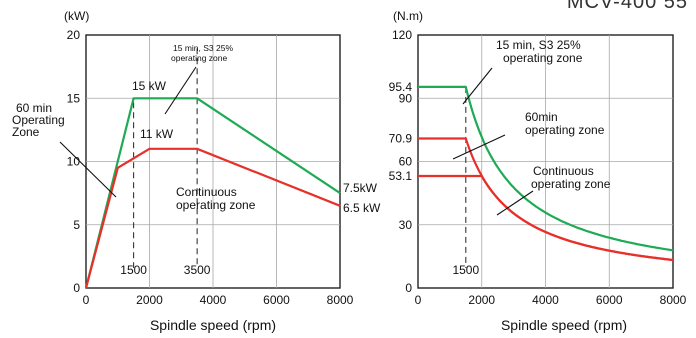 The width and height of the screenshot is (696, 338). Describe the element at coordinates (418, 300) in the screenshot. I see `torque-x-tick-label: 0` at that location.